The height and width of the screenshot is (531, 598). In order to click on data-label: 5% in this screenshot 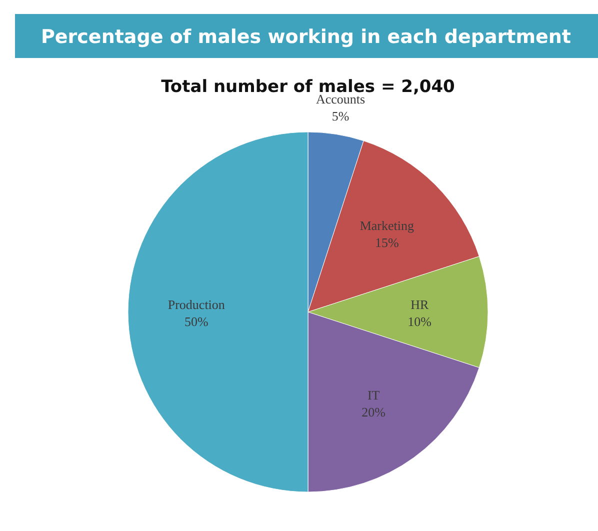, I will do `click(341, 116)`.